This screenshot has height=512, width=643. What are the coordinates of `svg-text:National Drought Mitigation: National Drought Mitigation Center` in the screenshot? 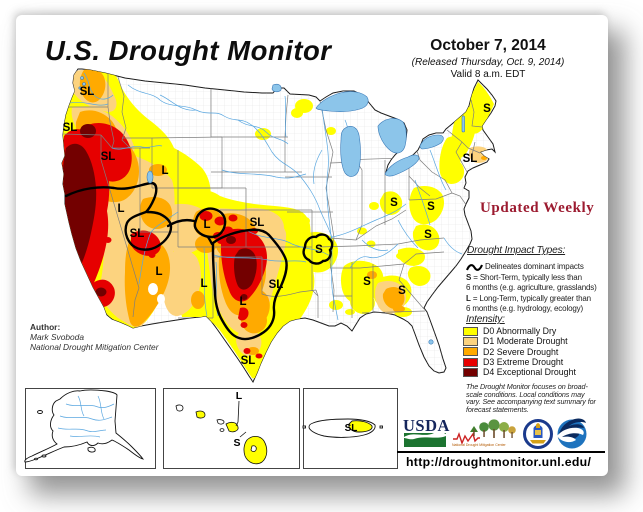 It's located at (479, 445).